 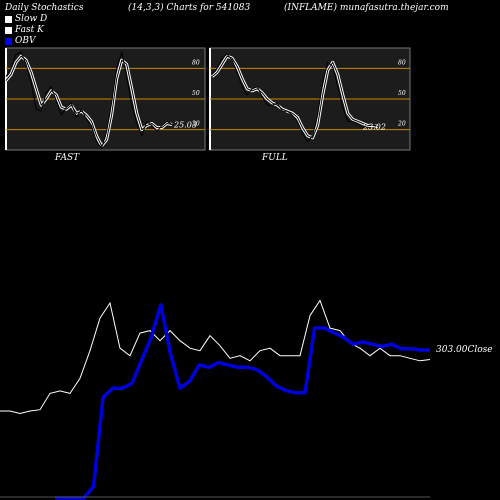 I want to click on full-level-label-50: 50, so click(x=402, y=93).